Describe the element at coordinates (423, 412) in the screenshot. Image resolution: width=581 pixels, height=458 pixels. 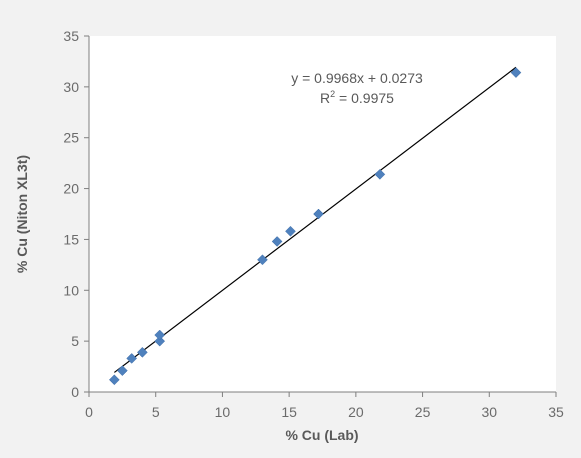
I see `x-tick-label: 25` at that location.